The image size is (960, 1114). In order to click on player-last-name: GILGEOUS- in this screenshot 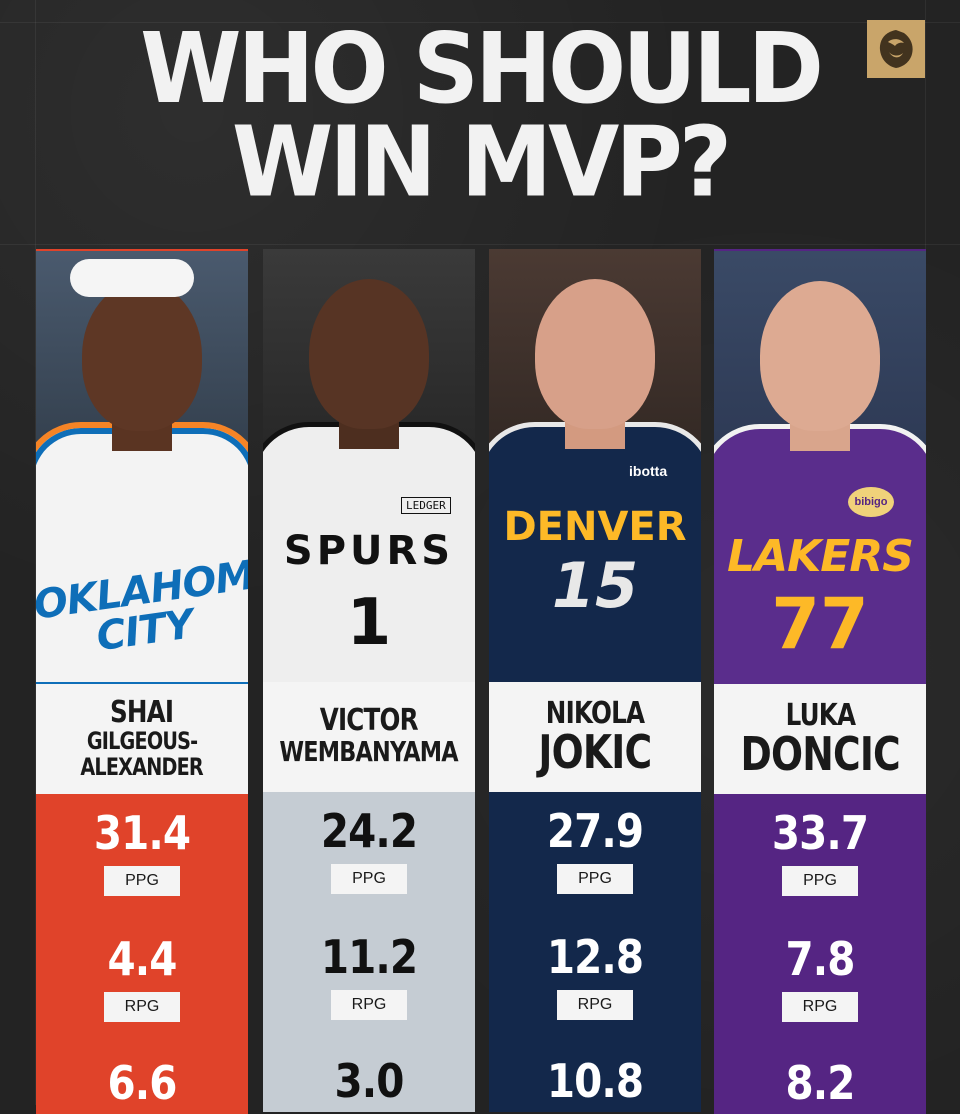, I will do `click(142, 741)`.